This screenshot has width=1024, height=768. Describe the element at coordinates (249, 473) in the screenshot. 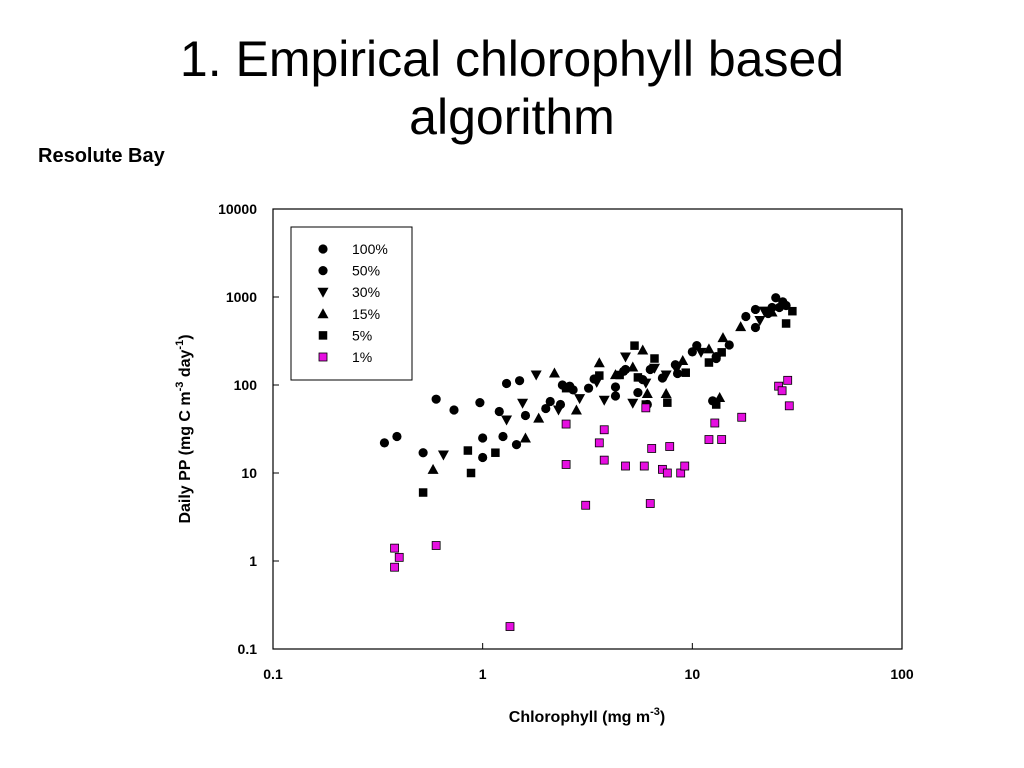

I see `y-tick-label: 10` at that location.